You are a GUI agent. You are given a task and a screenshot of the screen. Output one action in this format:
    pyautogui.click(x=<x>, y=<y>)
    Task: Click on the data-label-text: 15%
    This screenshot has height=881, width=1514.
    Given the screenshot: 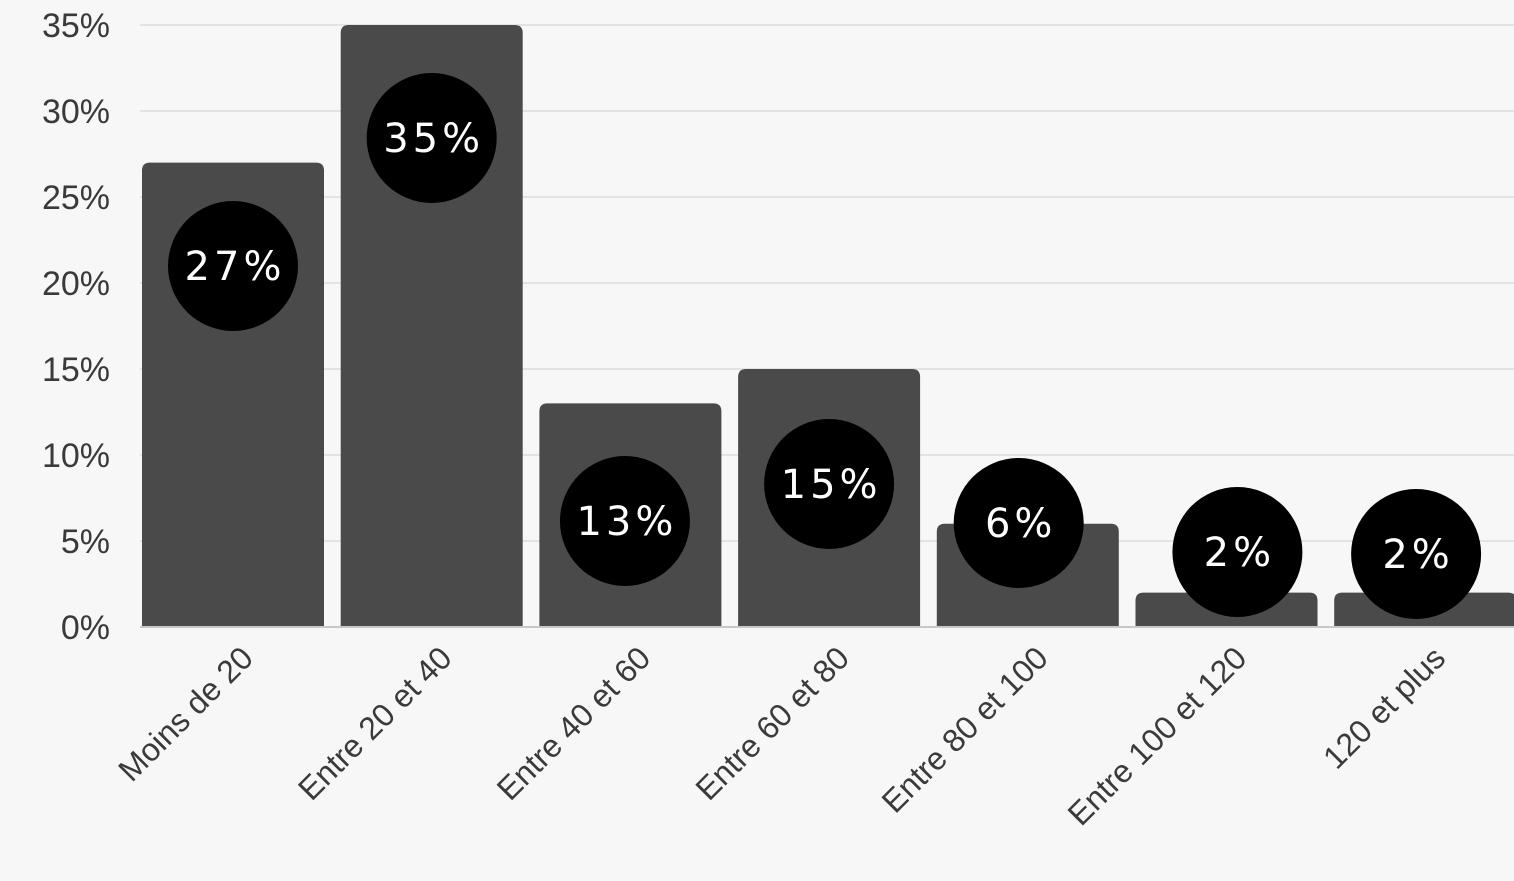 What is the action you would take?
    pyautogui.click(x=831, y=485)
    